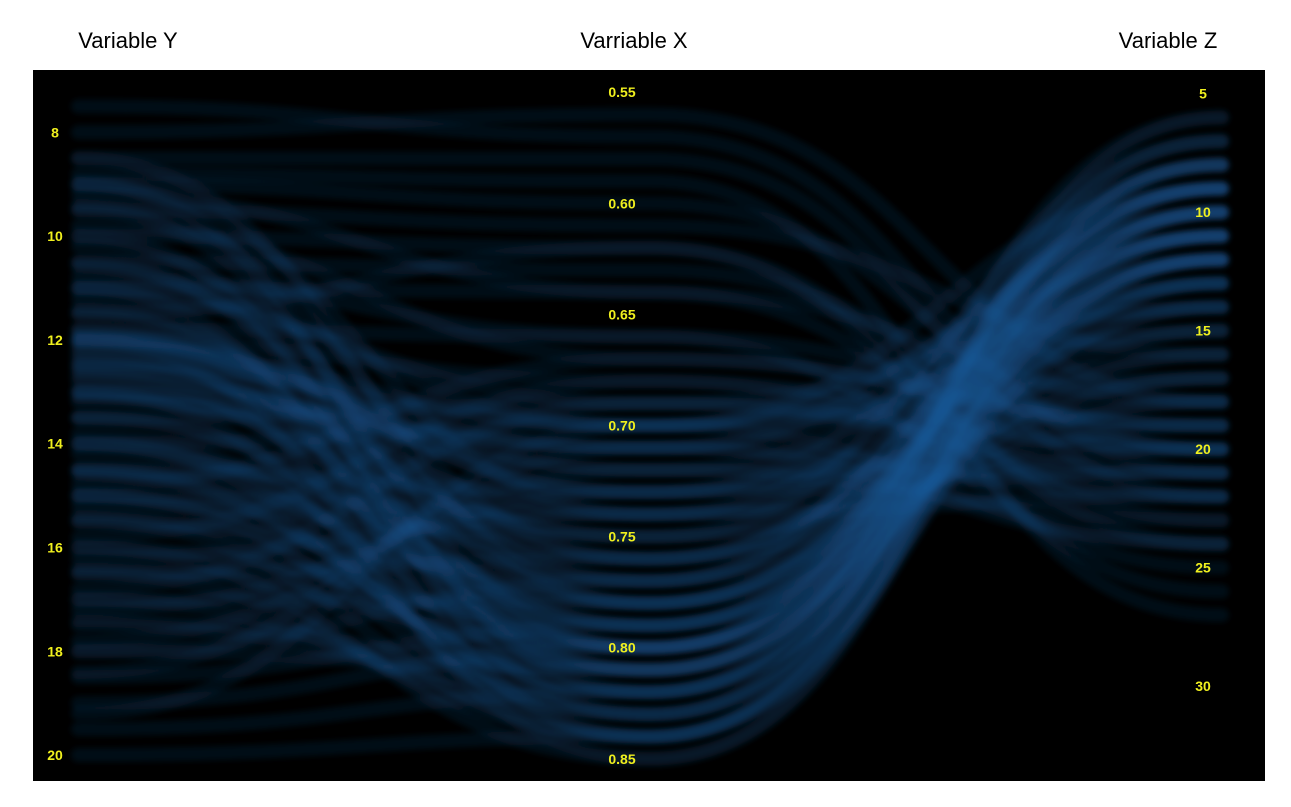 The width and height of the screenshot is (1291, 807). What do you see at coordinates (621, 203) in the screenshot?
I see `tick-label-x-1: 0.60` at bounding box center [621, 203].